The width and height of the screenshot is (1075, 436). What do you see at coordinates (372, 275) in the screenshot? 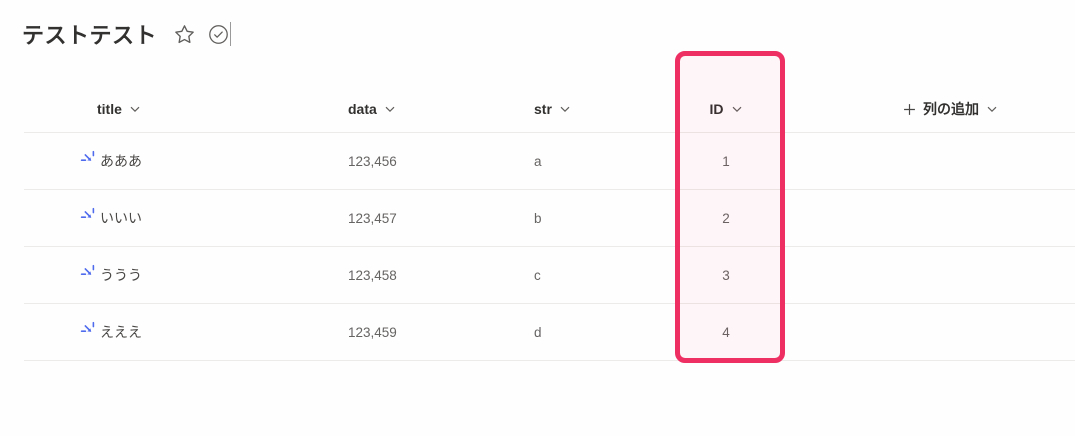
I see `cell-data-value: 123,458` at bounding box center [372, 275].